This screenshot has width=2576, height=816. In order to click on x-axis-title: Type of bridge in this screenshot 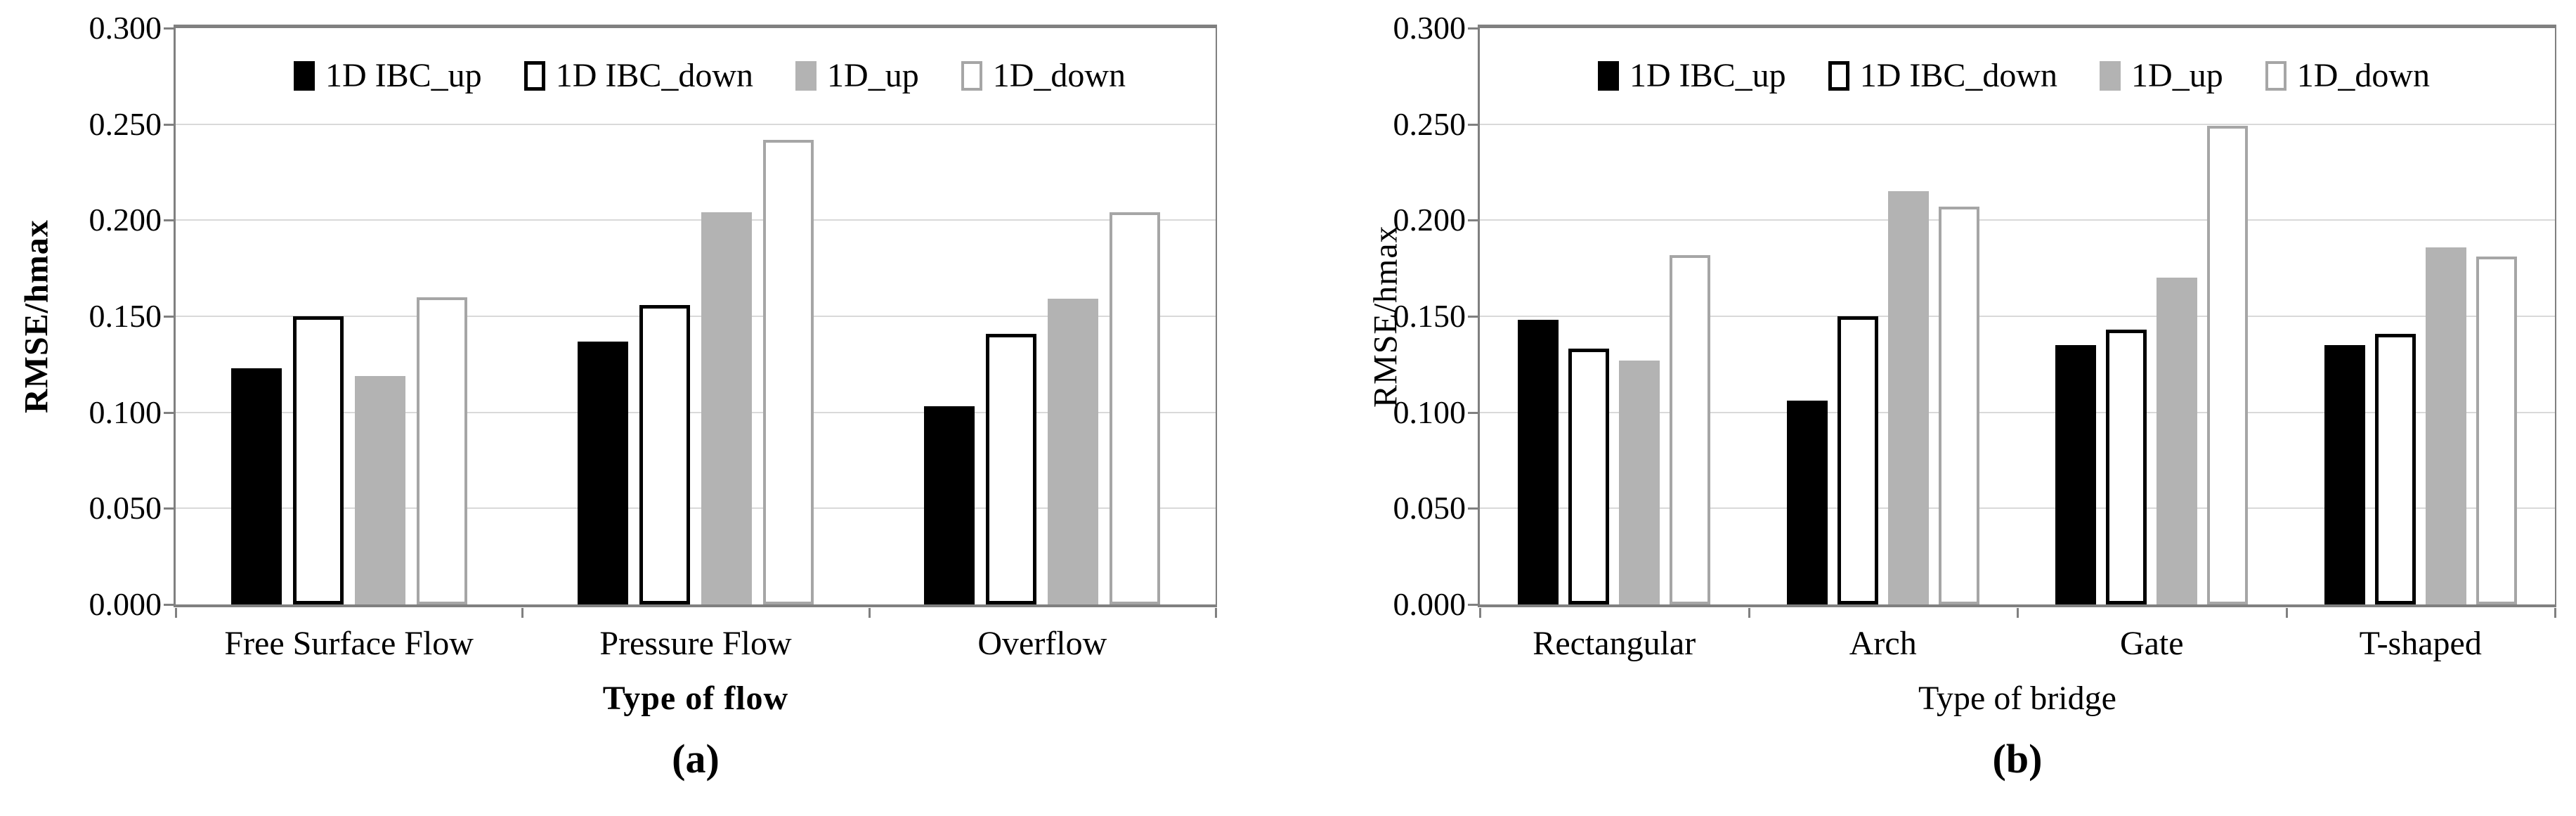, I will do `click(2017, 698)`.